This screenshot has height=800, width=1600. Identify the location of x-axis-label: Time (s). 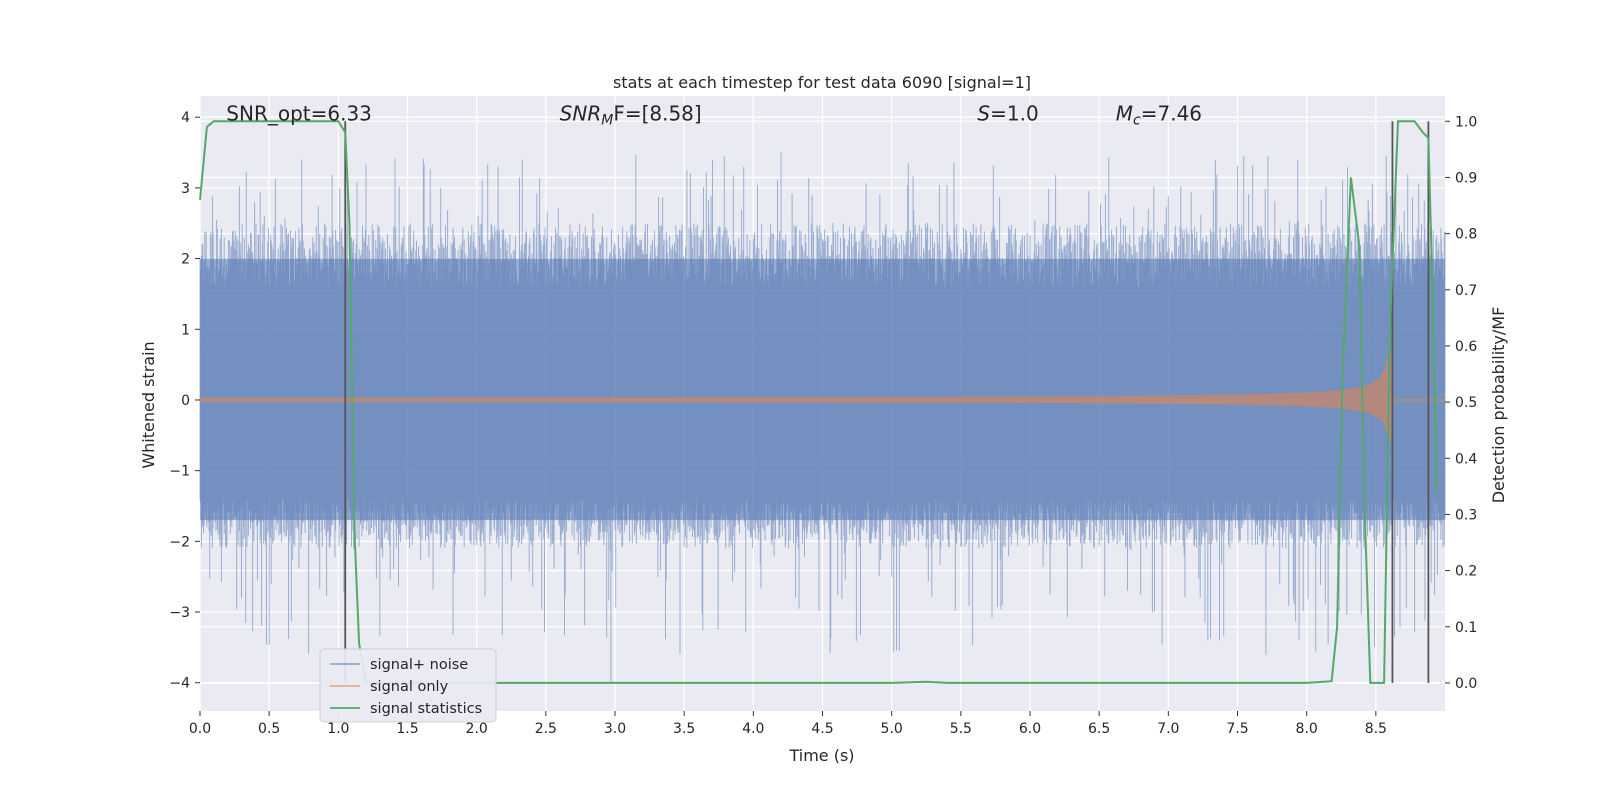
(821, 755).